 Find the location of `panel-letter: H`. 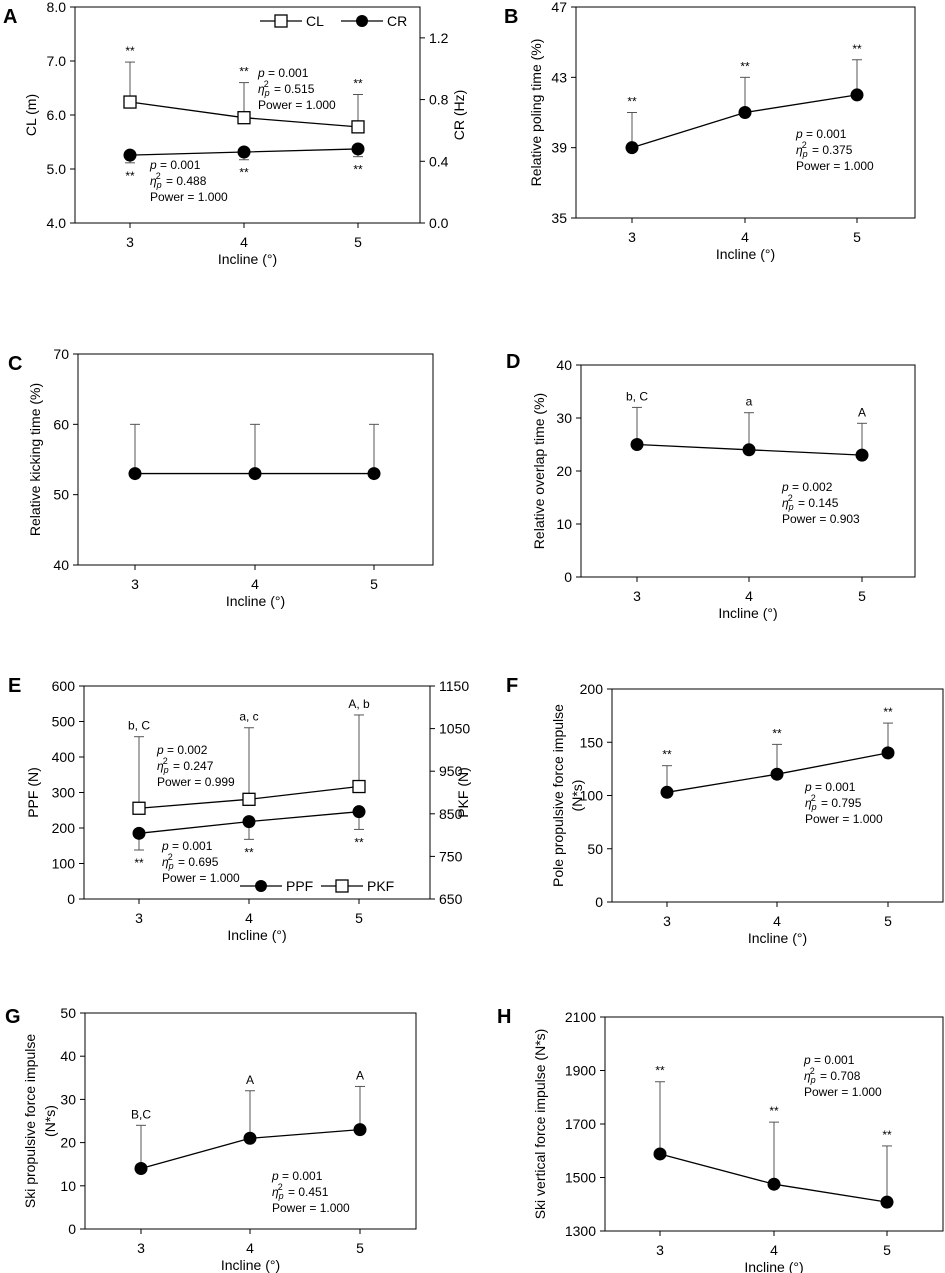

panel-letter: H is located at coordinates (504, 1017).